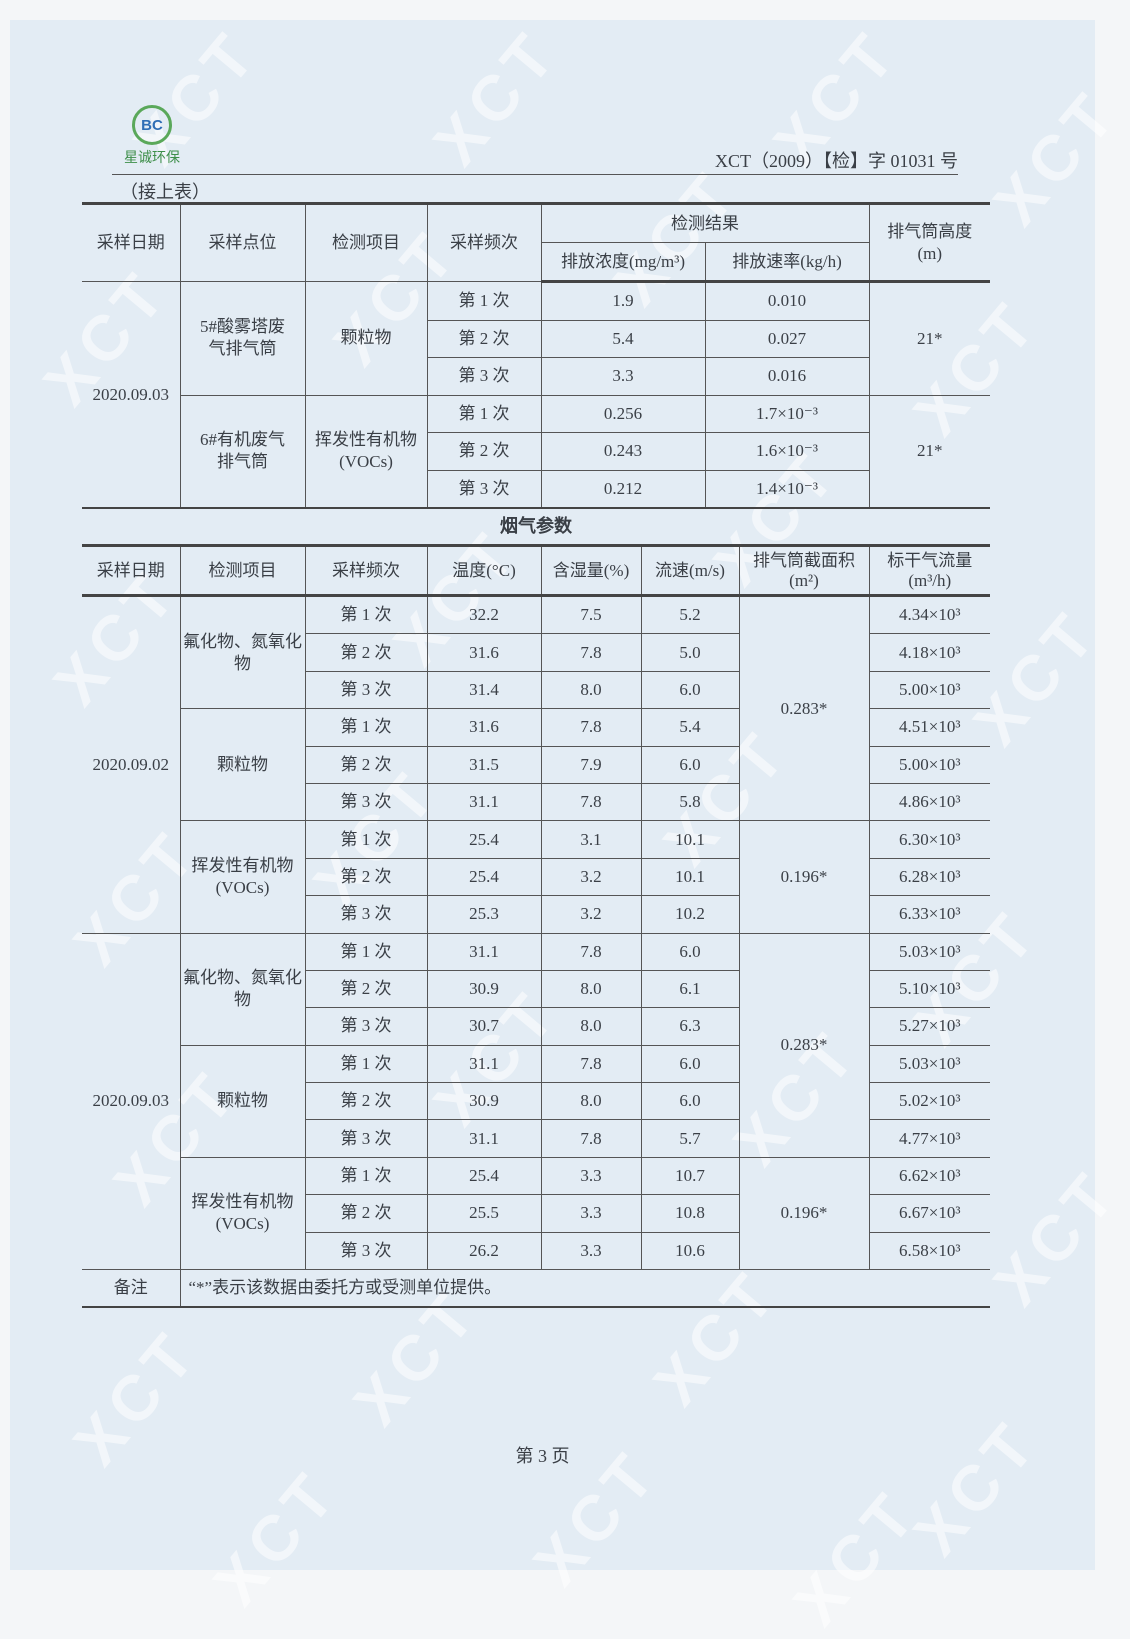 This screenshot has width=1130, height=1639. What do you see at coordinates (536, 526) in the screenshot?
I see `section-title: 烟气参数` at bounding box center [536, 526].